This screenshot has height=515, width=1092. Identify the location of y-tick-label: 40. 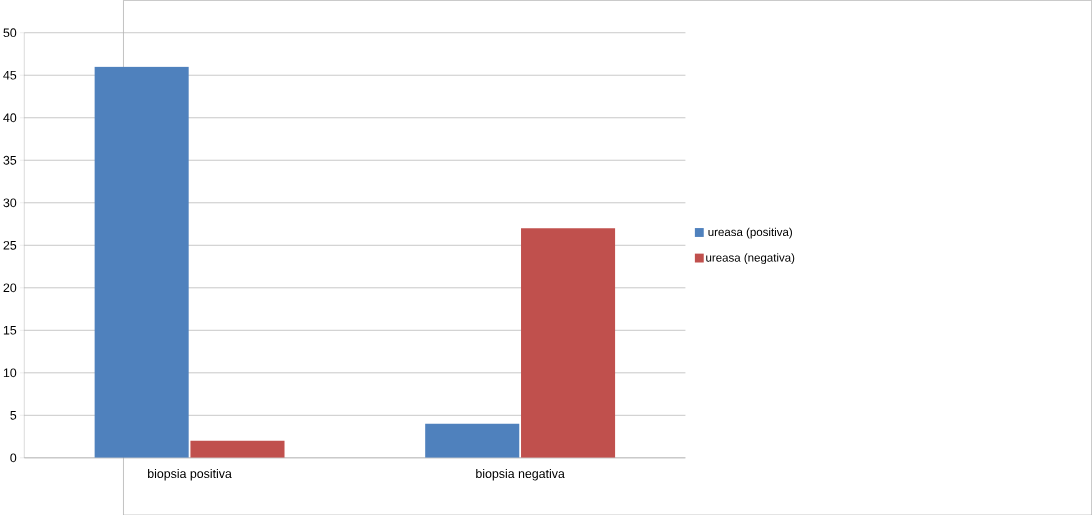
(10, 117).